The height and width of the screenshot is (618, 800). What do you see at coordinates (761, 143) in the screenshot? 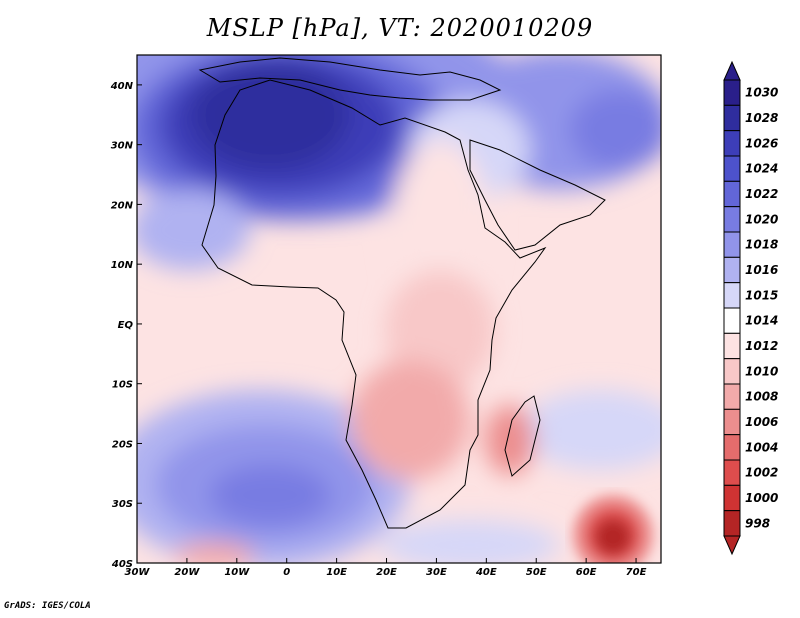
I see `colorbar-label: 1026` at bounding box center [761, 143].